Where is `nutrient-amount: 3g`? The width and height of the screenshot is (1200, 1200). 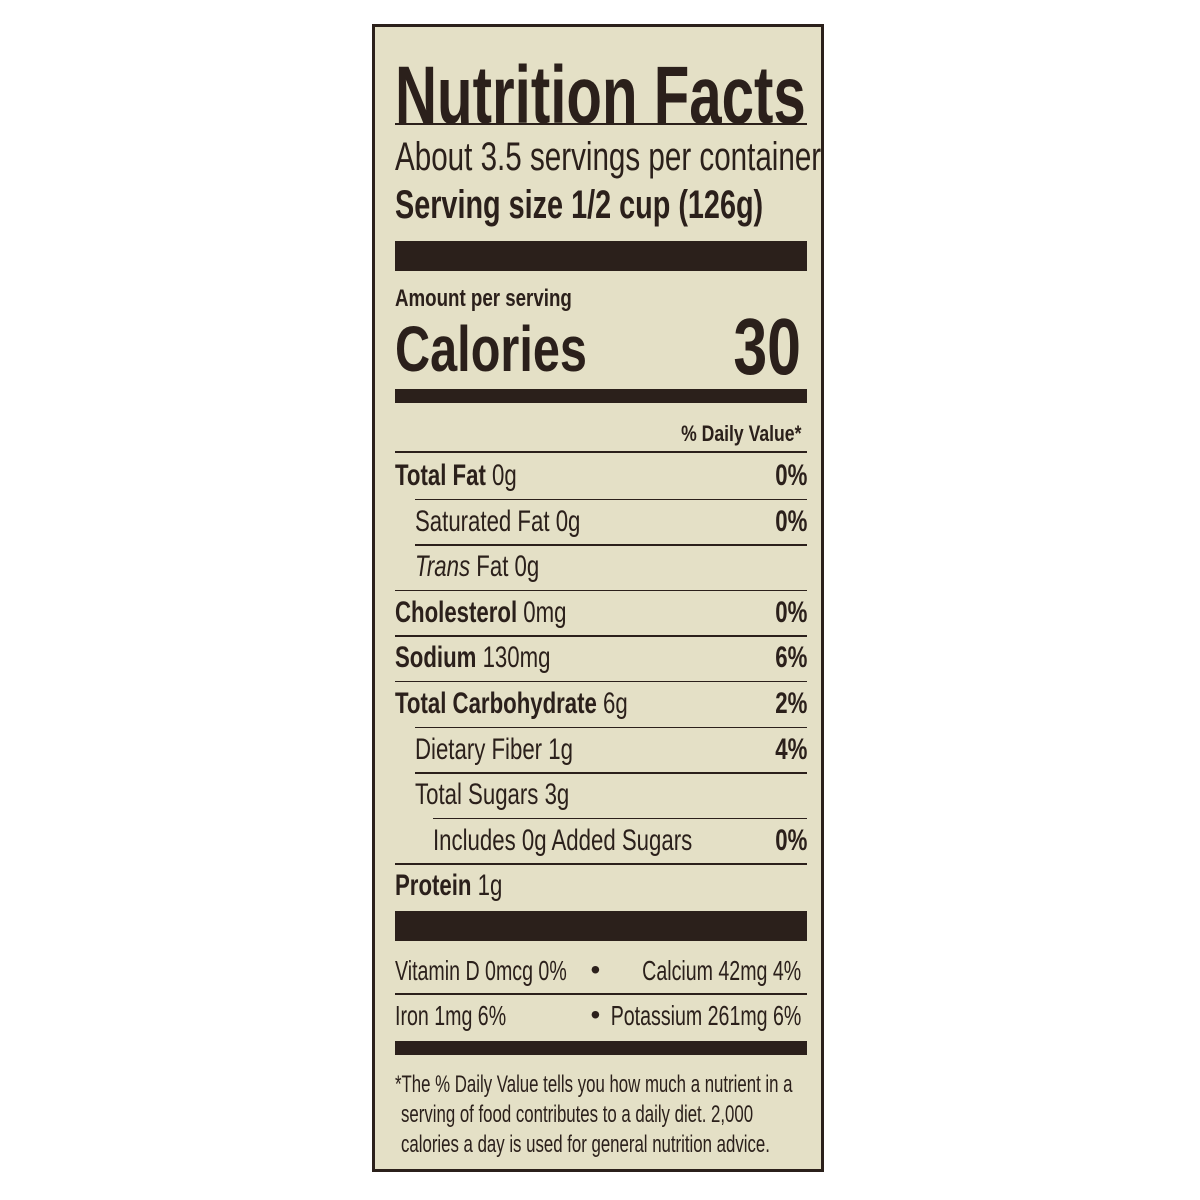 nutrient-amount: 3g is located at coordinates (557, 795).